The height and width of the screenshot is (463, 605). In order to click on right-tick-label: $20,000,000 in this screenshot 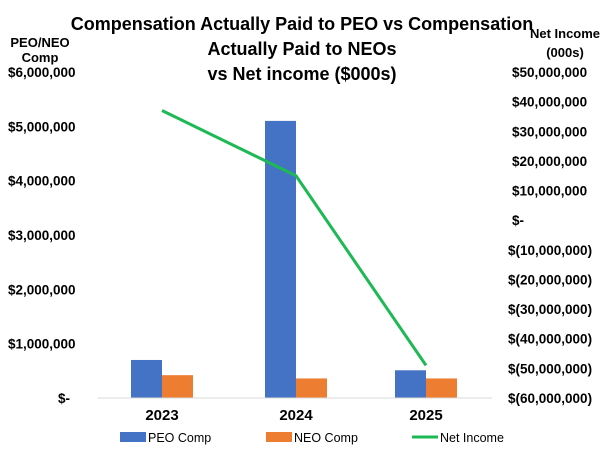, I will do `click(549, 161)`.